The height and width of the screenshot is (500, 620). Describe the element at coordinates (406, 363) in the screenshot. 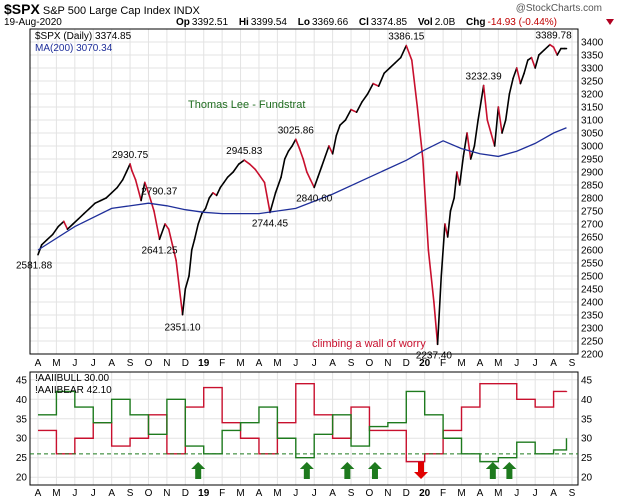

I see `price-x-tick: D` at that location.